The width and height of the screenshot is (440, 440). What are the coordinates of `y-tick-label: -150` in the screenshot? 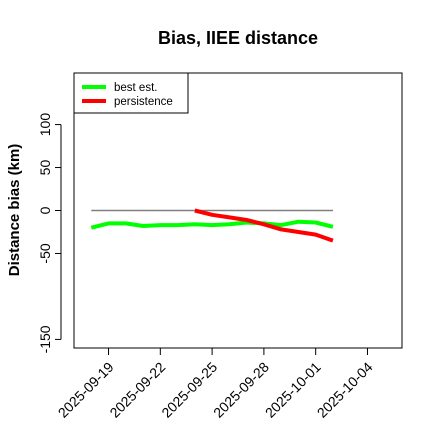 It's located at (45, 339).